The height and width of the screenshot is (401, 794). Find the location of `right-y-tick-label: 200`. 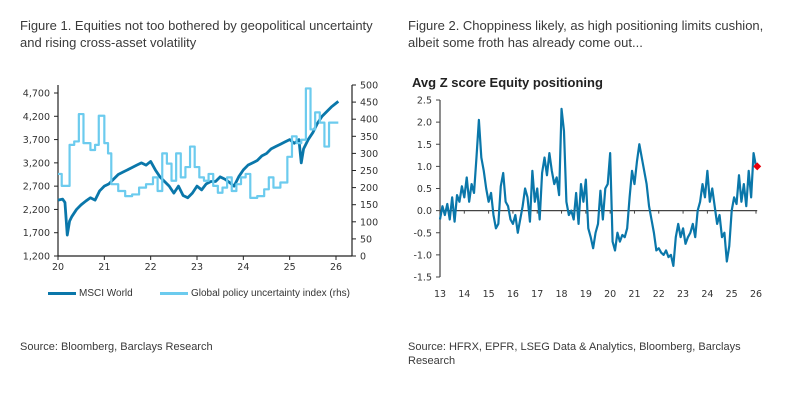

right-y-tick-label: 200 is located at coordinates (369, 188).